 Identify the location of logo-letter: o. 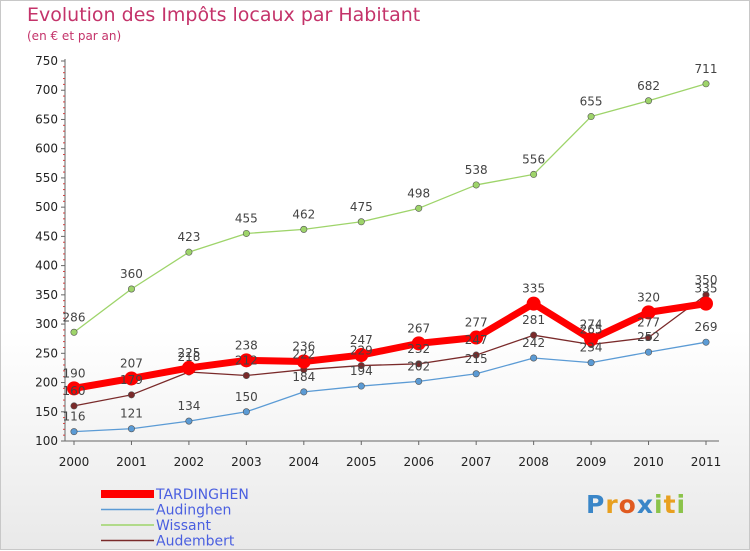
(627, 504).